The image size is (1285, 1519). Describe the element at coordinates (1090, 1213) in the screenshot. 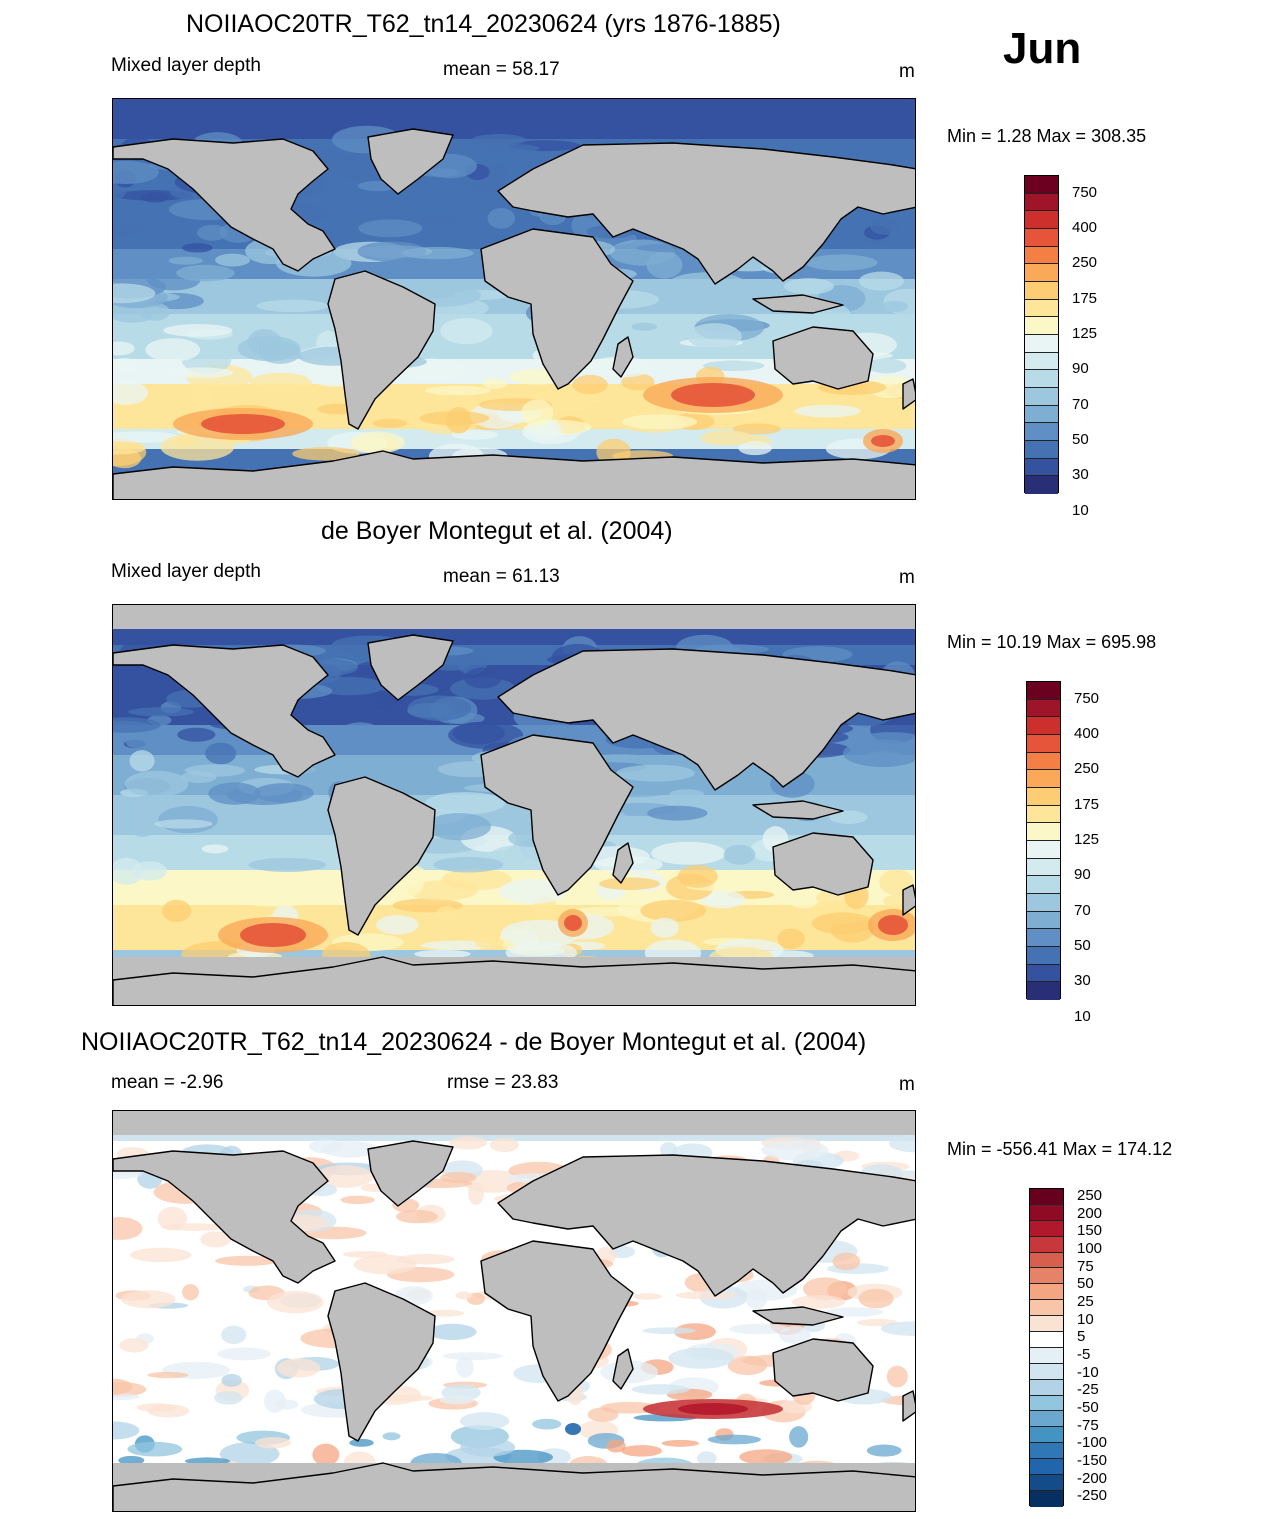

I see `colorbar-label: 200` at that location.